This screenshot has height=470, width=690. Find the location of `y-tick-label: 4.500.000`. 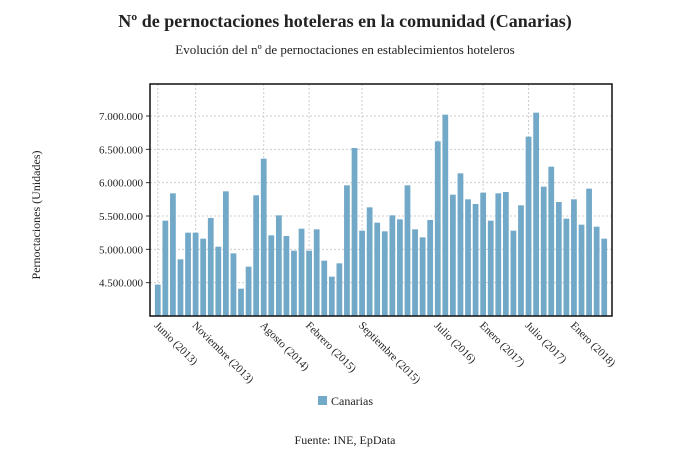

y-tick-label: 4.500.000 is located at coordinates (121, 284).